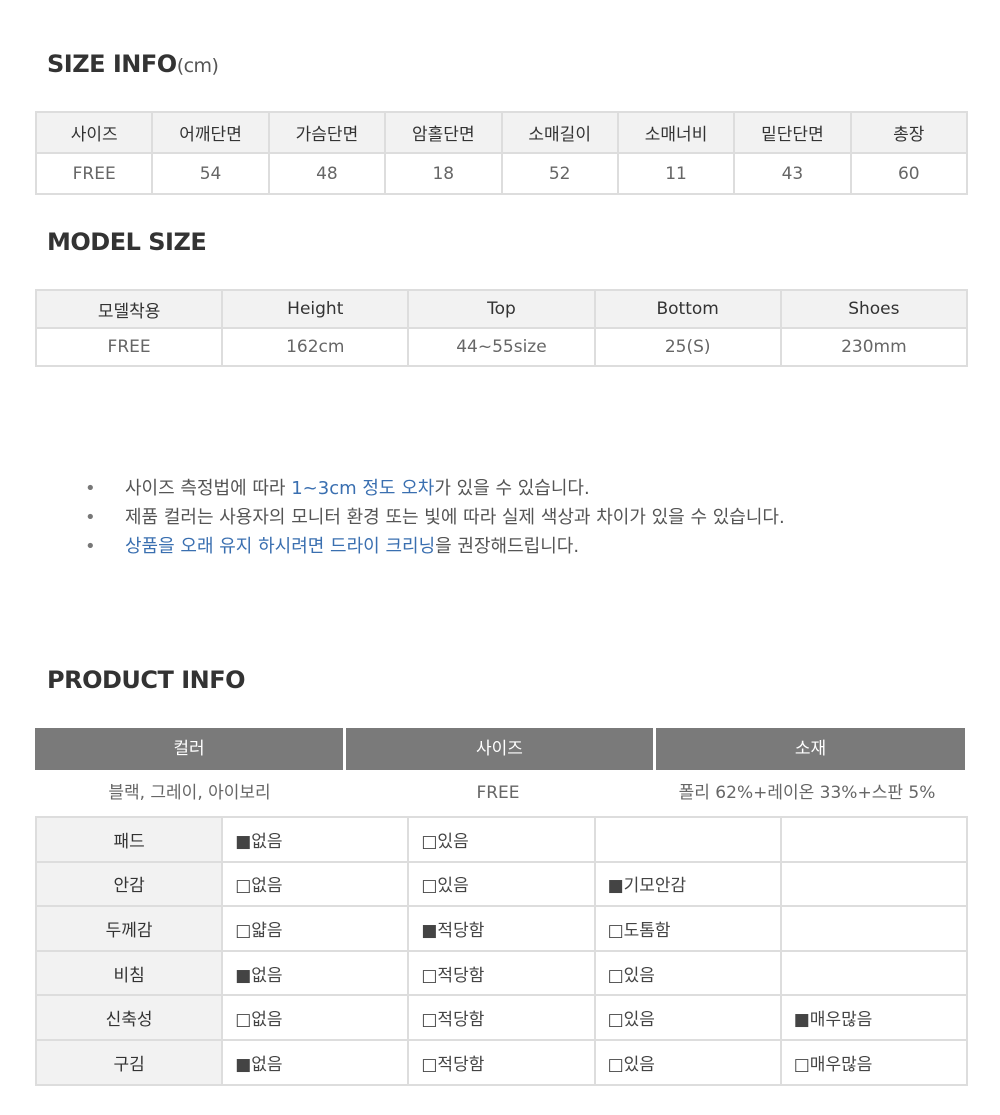  I want to click on column-header: Top, so click(501, 309).